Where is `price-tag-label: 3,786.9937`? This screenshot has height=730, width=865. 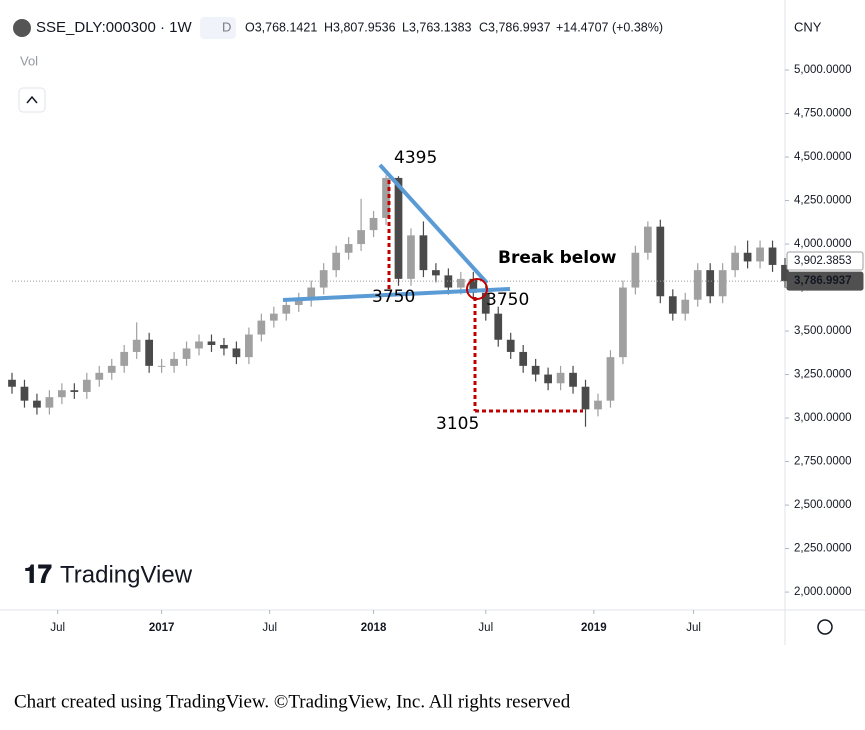
price-tag-label: 3,786.9937 is located at coordinates (823, 281).